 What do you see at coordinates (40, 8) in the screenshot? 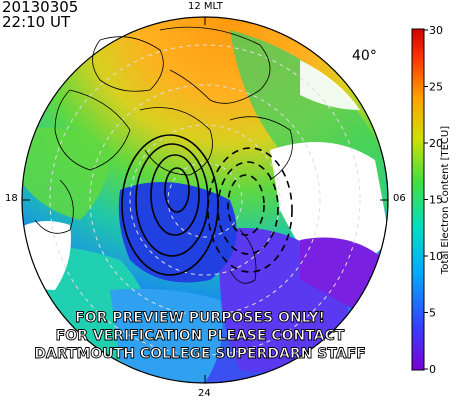
I see `date-label: 20130305` at bounding box center [40, 8].